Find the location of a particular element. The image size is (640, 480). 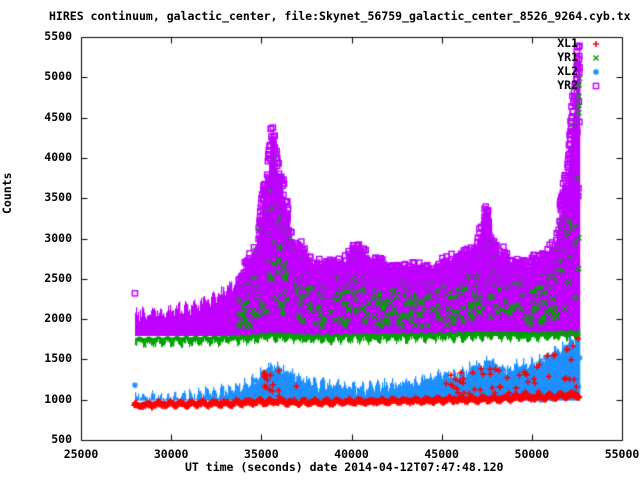

y-tick-label: 4000 is located at coordinates (58, 156).